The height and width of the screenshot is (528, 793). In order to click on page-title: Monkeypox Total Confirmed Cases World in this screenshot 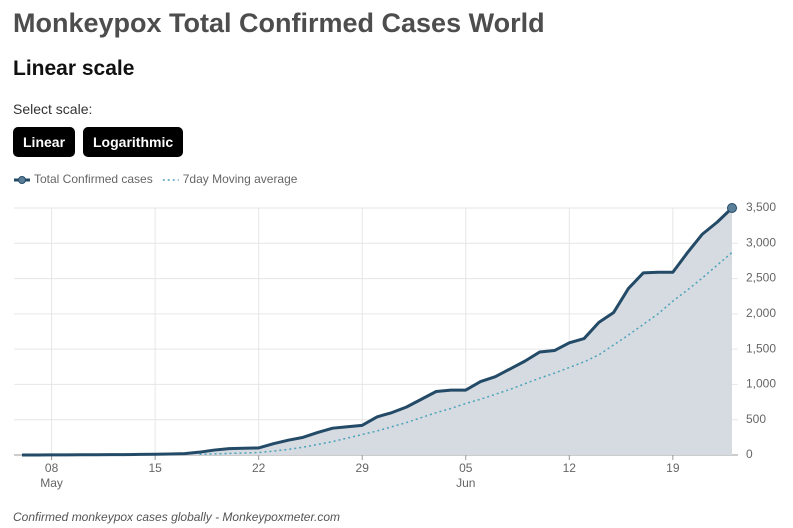, I will do `click(279, 23)`.